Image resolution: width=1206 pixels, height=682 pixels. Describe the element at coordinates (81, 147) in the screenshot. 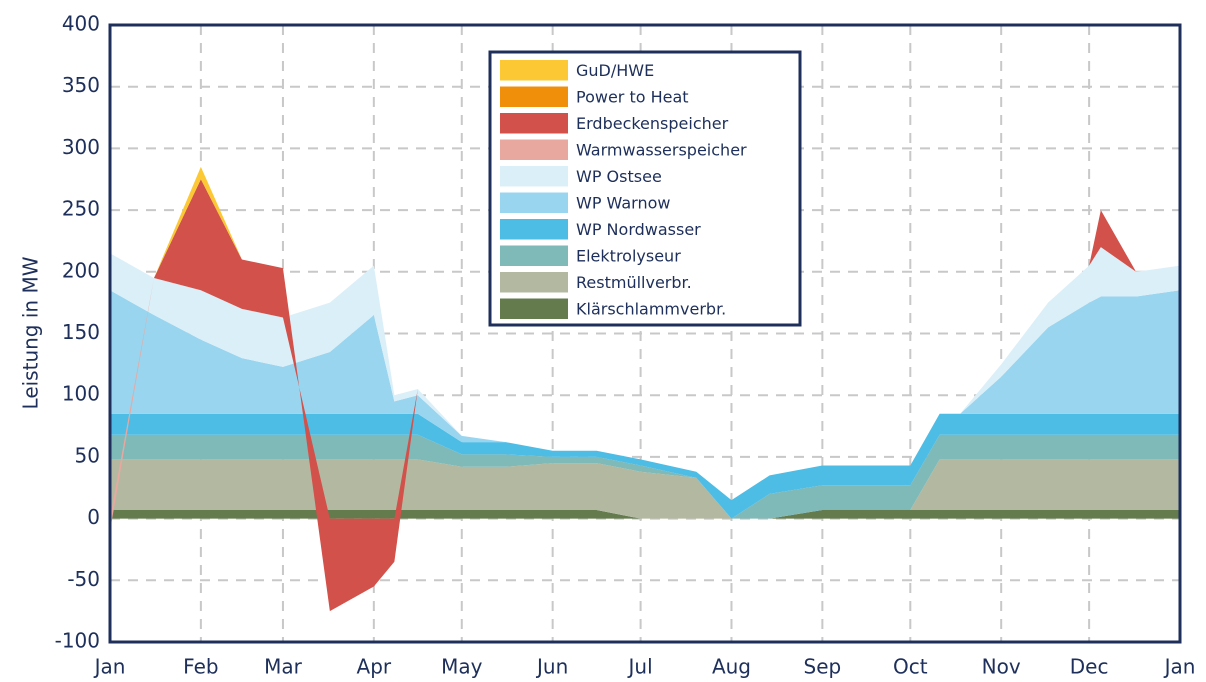

I see `y-tick-label: 300` at that location.